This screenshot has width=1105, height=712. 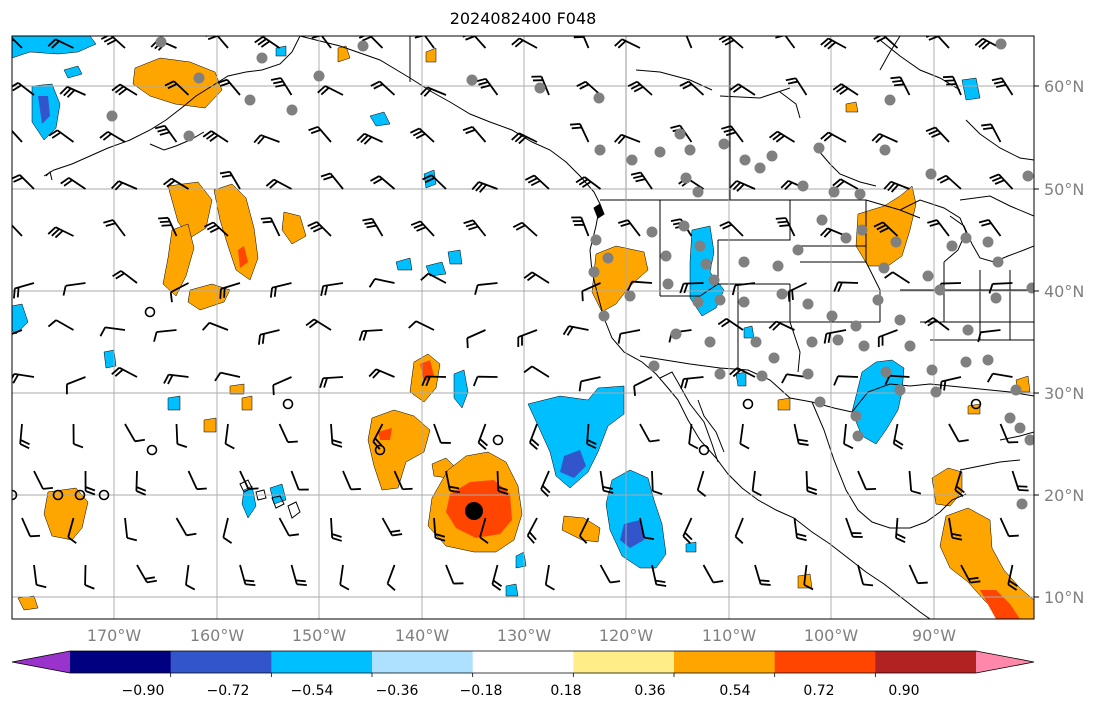 I want to click on colorbar-outline, so click(x=523, y=662).